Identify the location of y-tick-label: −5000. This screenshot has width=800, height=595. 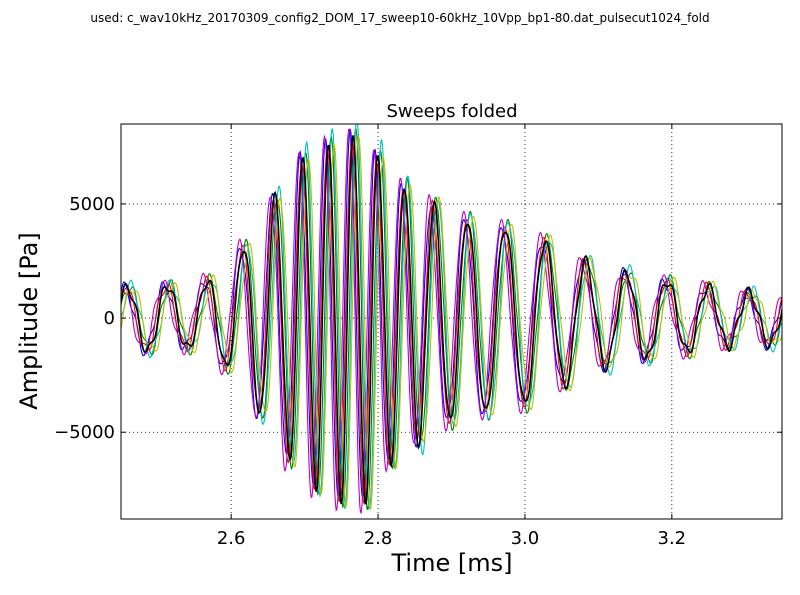
(84, 432).